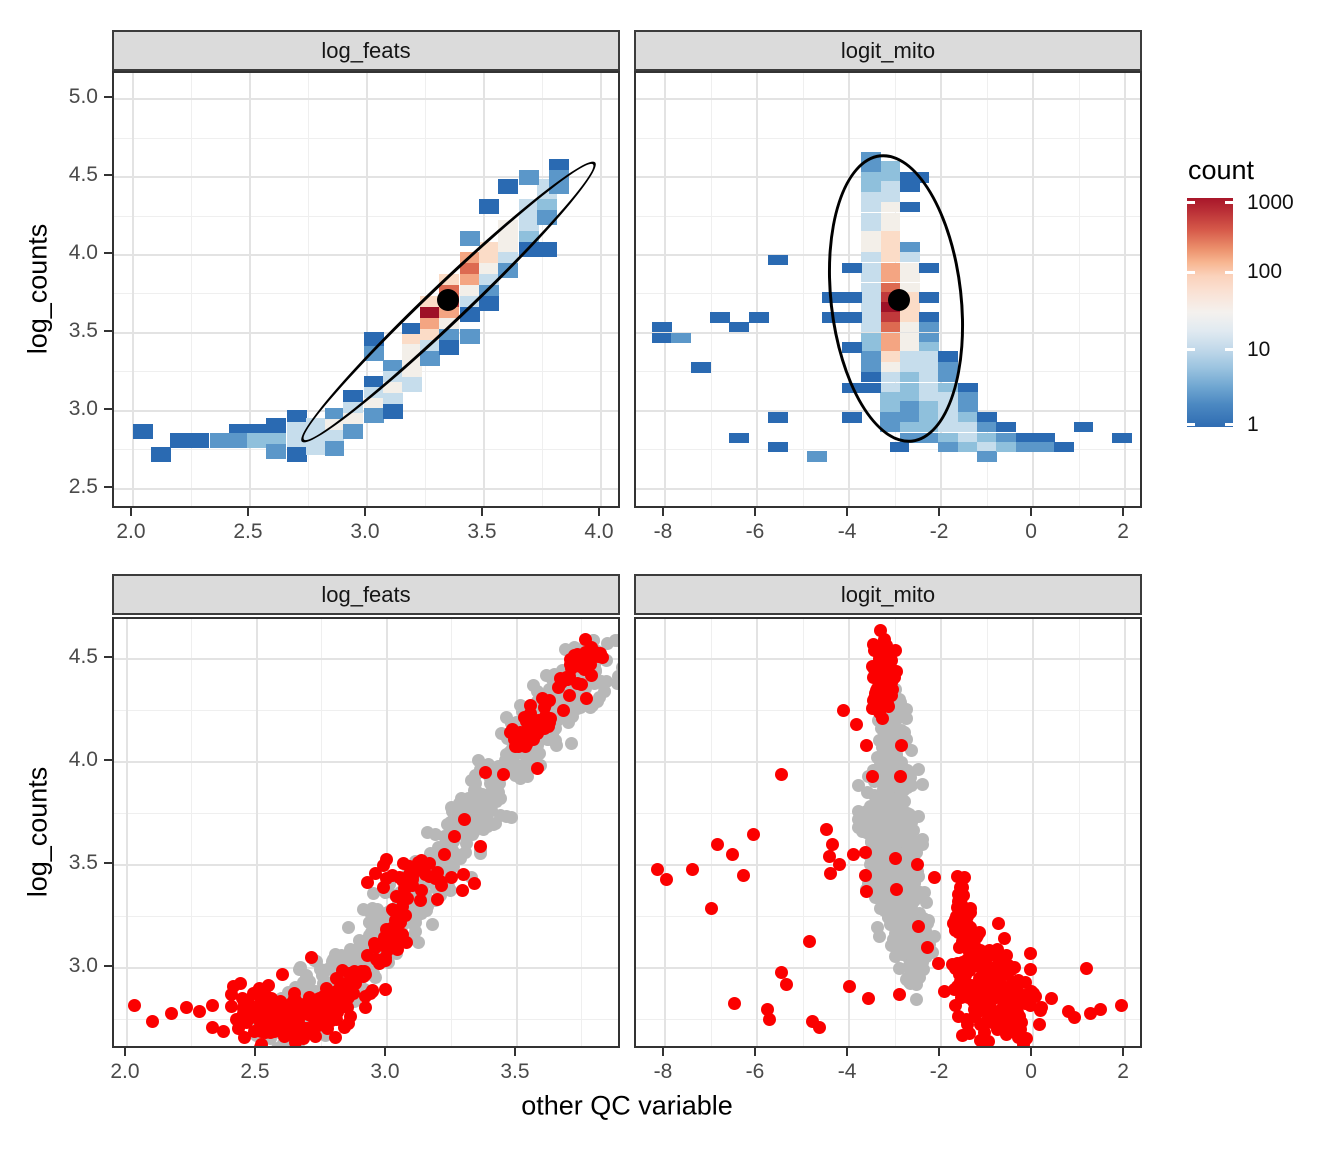  What do you see at coordinates (125, 1071) in the screenshot?
I see `x-tick-label: 2.0` at bounding box center [125, 1071].